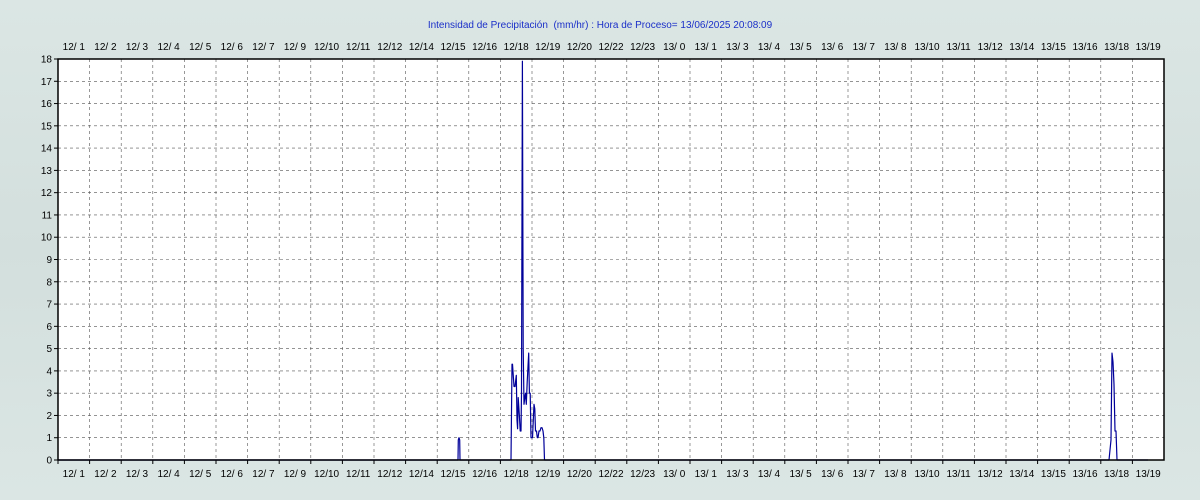 The width and height of the screenshot is (1200, 500). I want to click on x-tick-label-top: 12/ 9, so click(295, 47).